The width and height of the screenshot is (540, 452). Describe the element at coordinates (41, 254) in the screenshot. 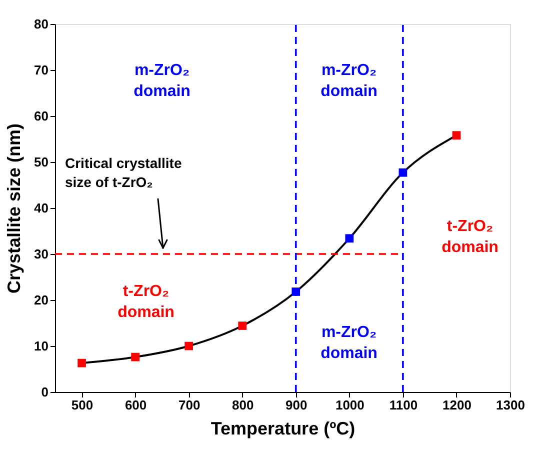

I see `y-tick-label: 30` at that location.